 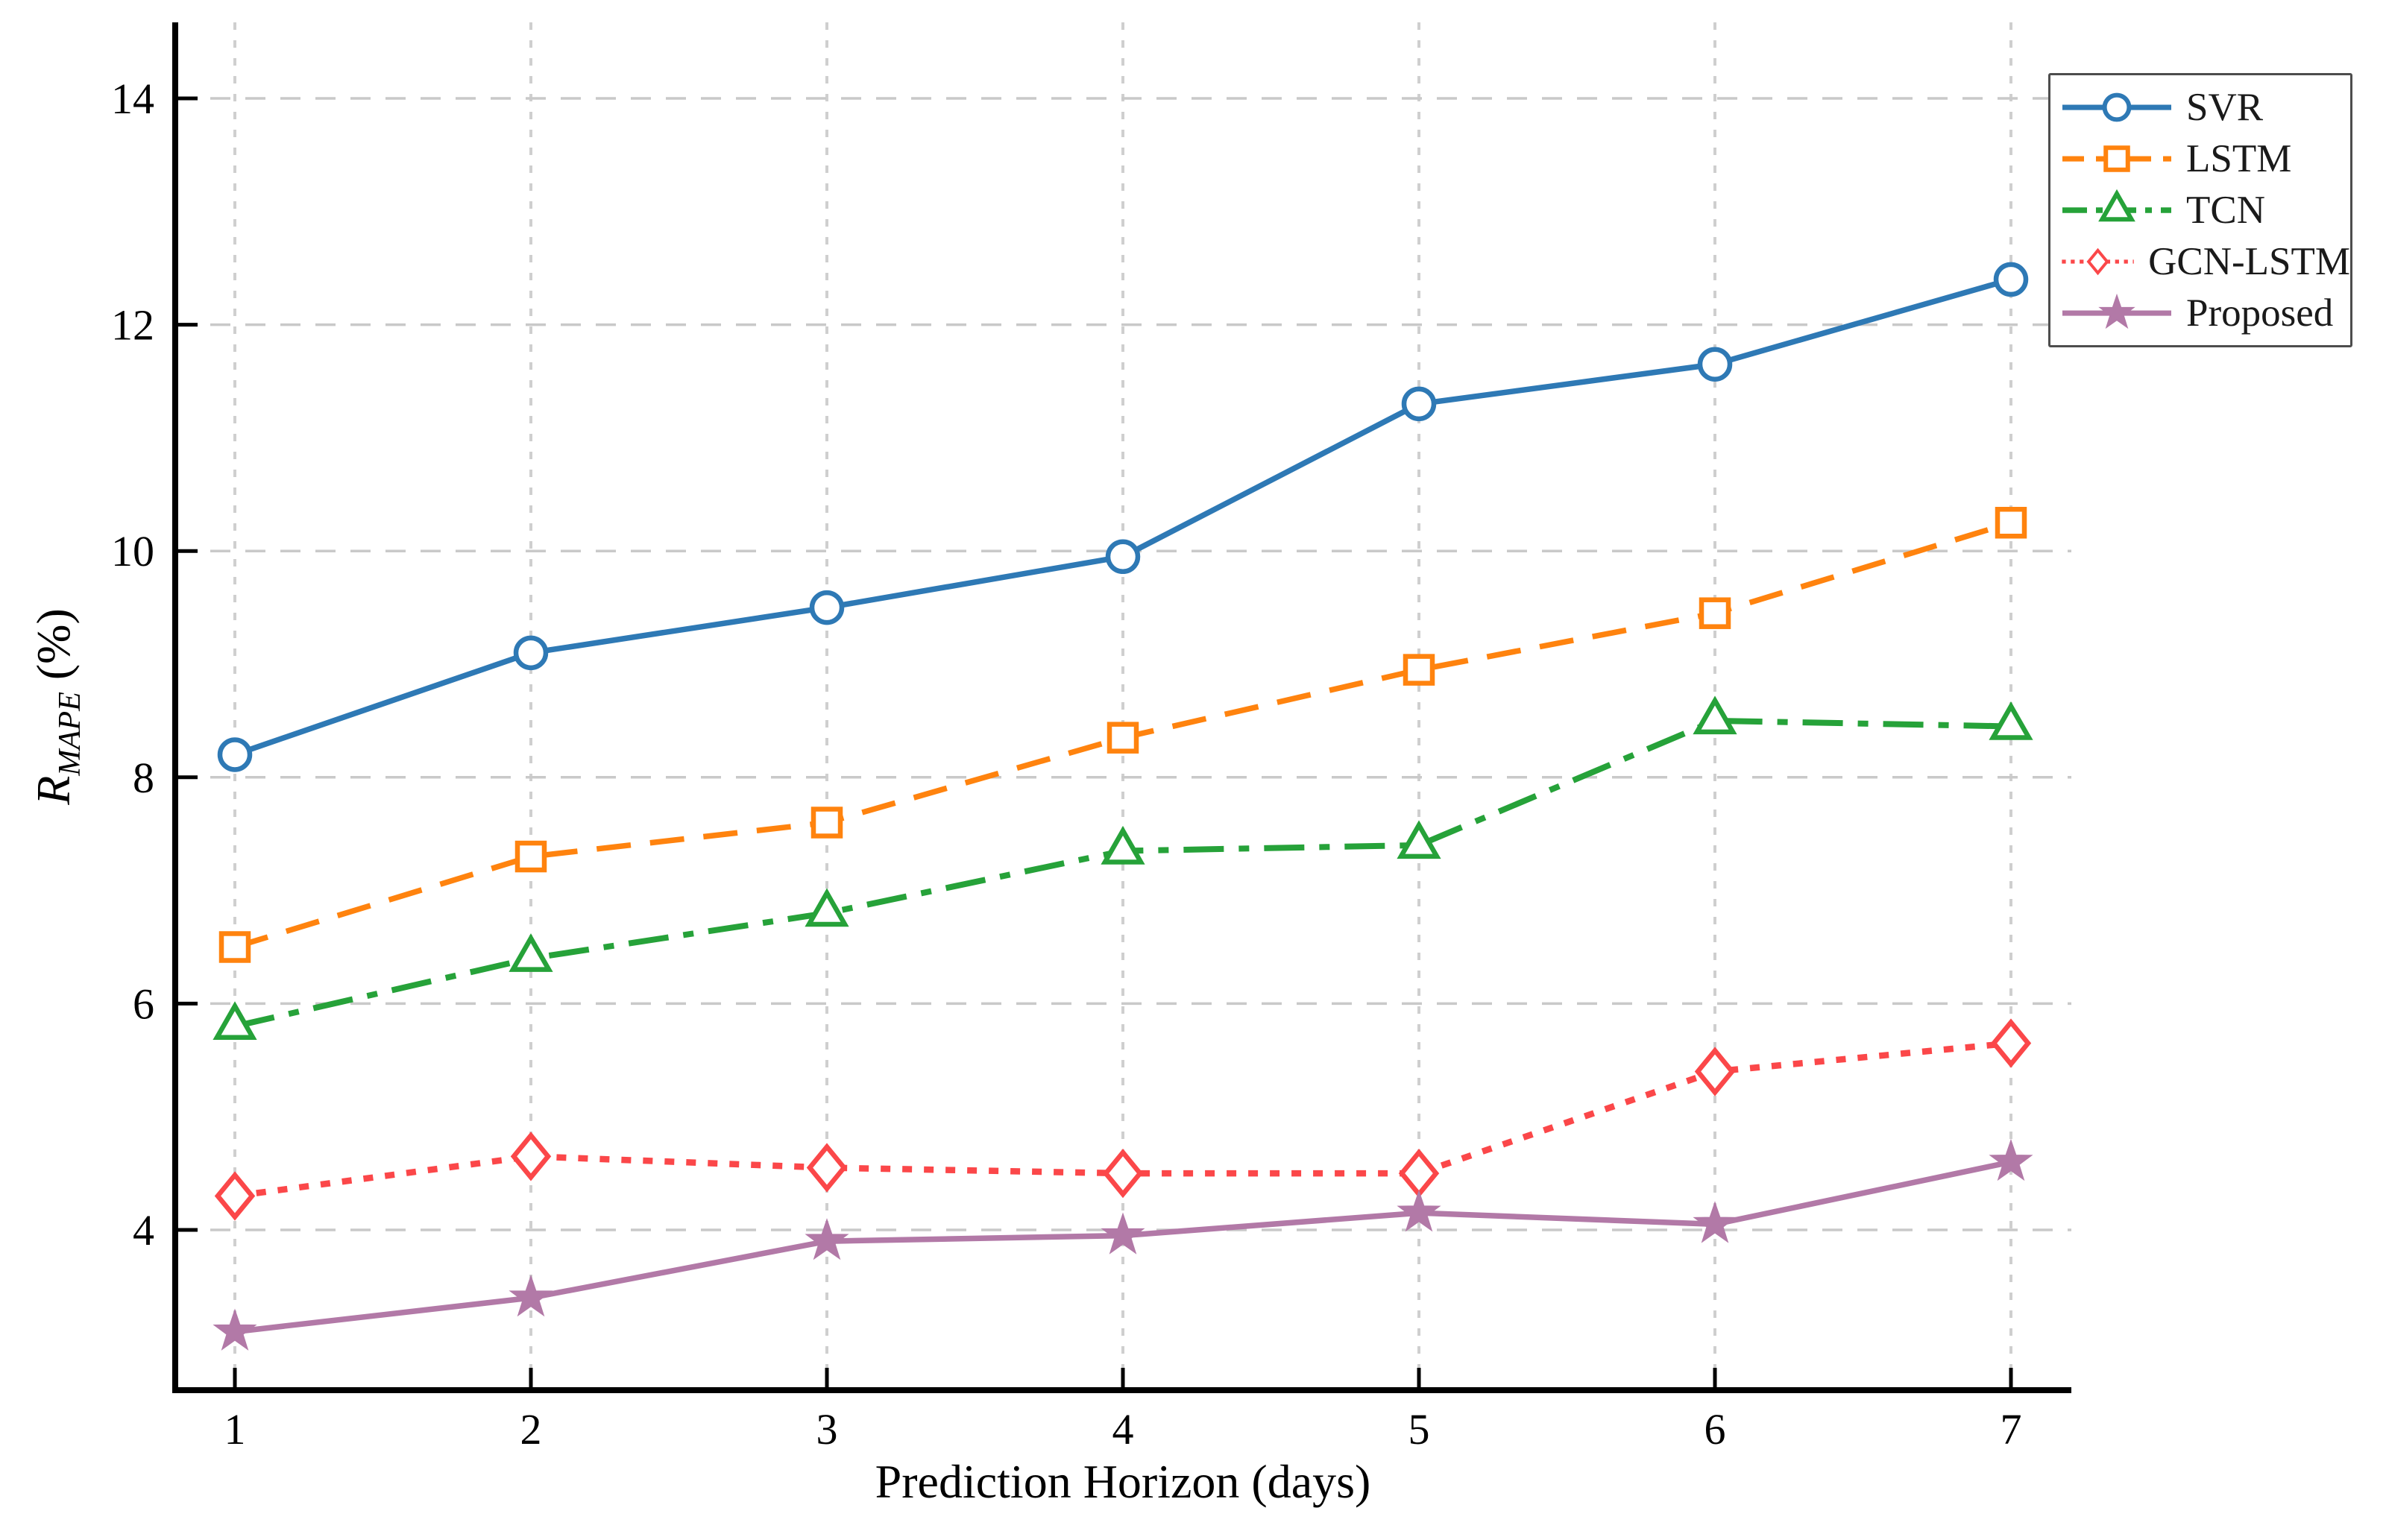 I want to click on series-tcn-day1-marker-triangle, so click(x=235, y=1021).